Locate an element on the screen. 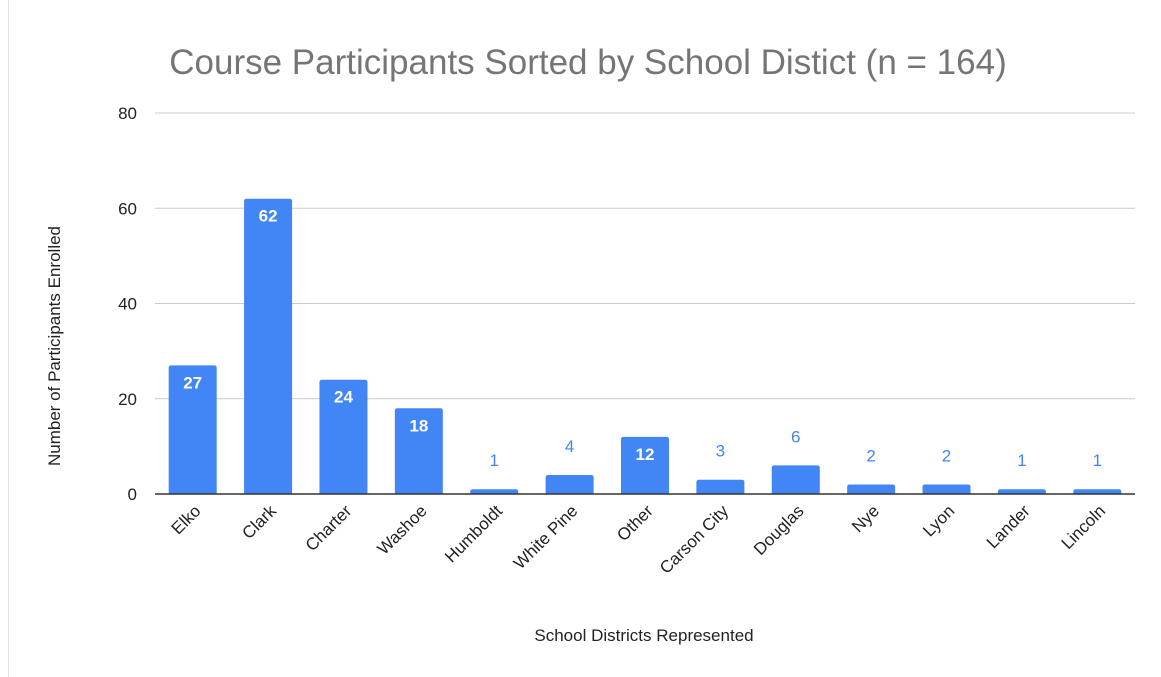 The width and height of the screenshot is (1161, 677). data-label: 27 is located at coordinates (192, 382).